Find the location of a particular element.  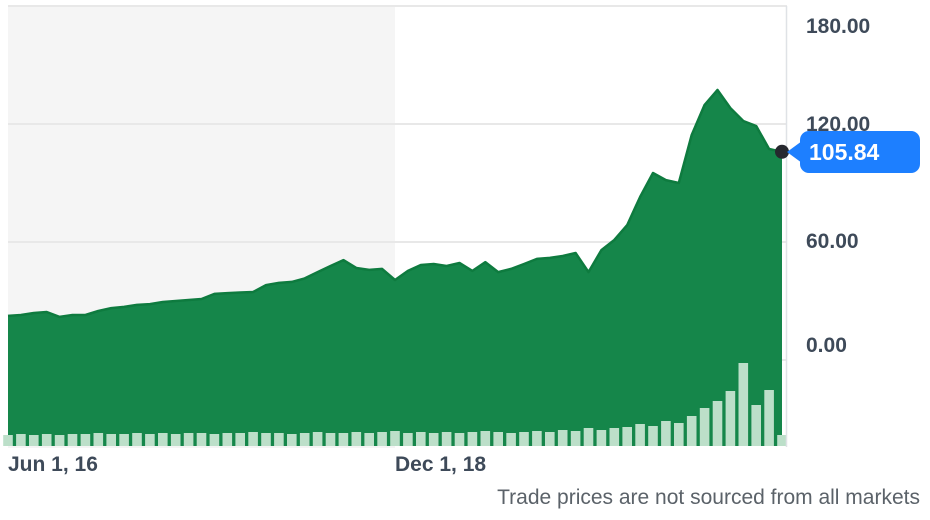

y-axis-label-0: 0.00 is located at coordinates (826, 345).